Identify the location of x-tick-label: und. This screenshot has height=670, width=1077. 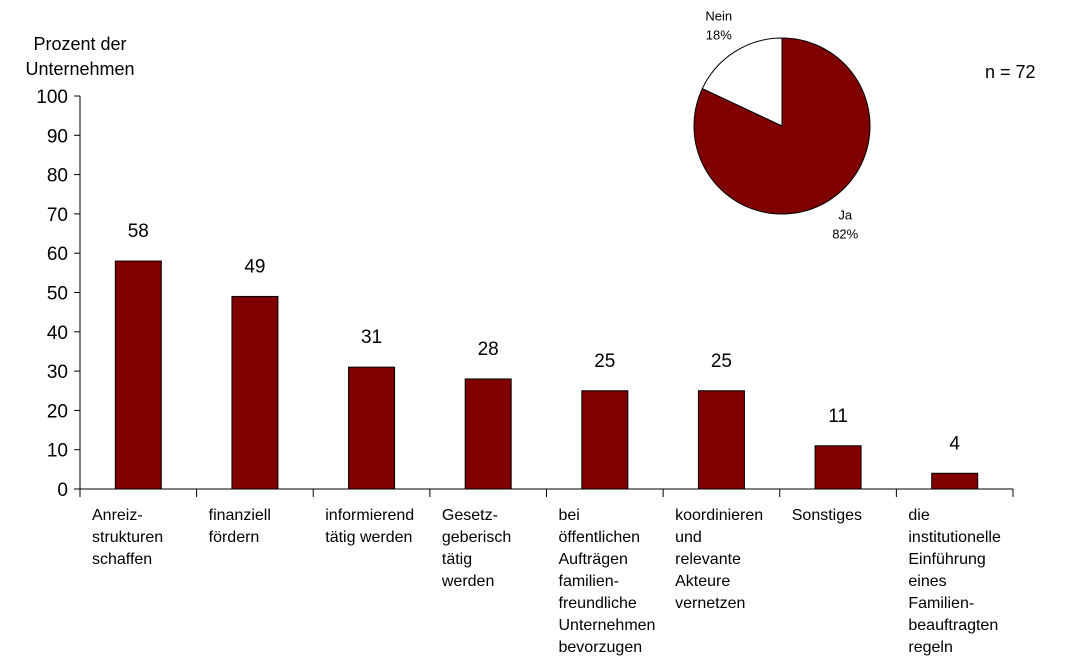
(688, 537).